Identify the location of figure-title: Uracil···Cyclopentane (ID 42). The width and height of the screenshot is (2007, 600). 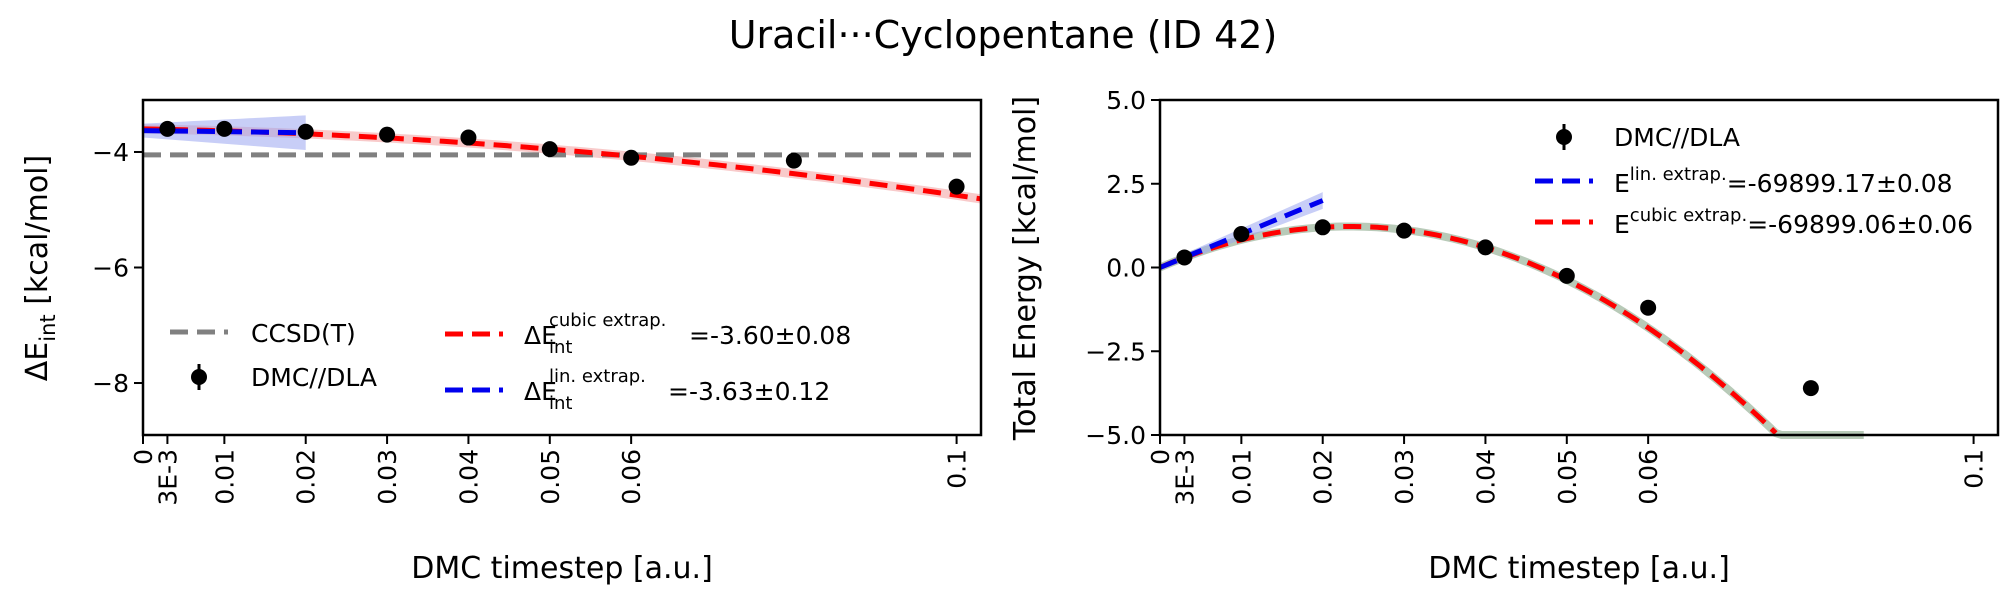
(1003, 35).